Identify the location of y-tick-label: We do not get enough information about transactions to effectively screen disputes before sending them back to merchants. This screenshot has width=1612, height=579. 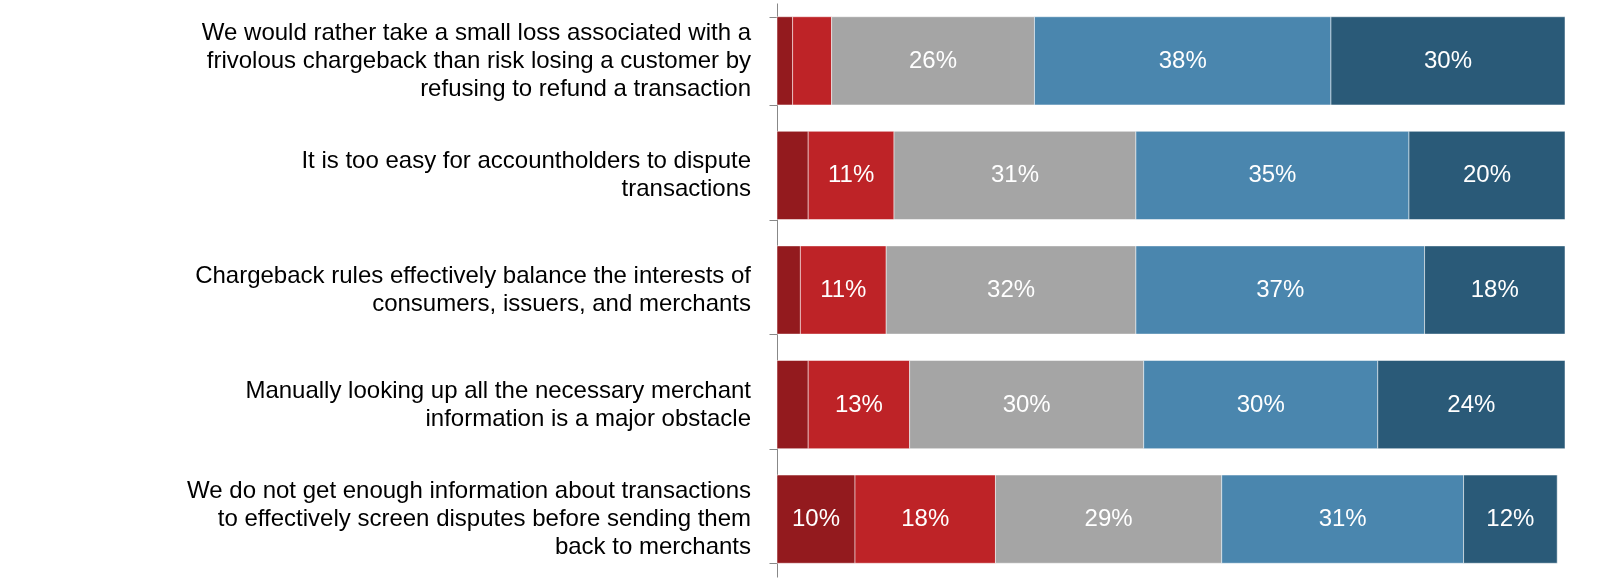
(469, 518).